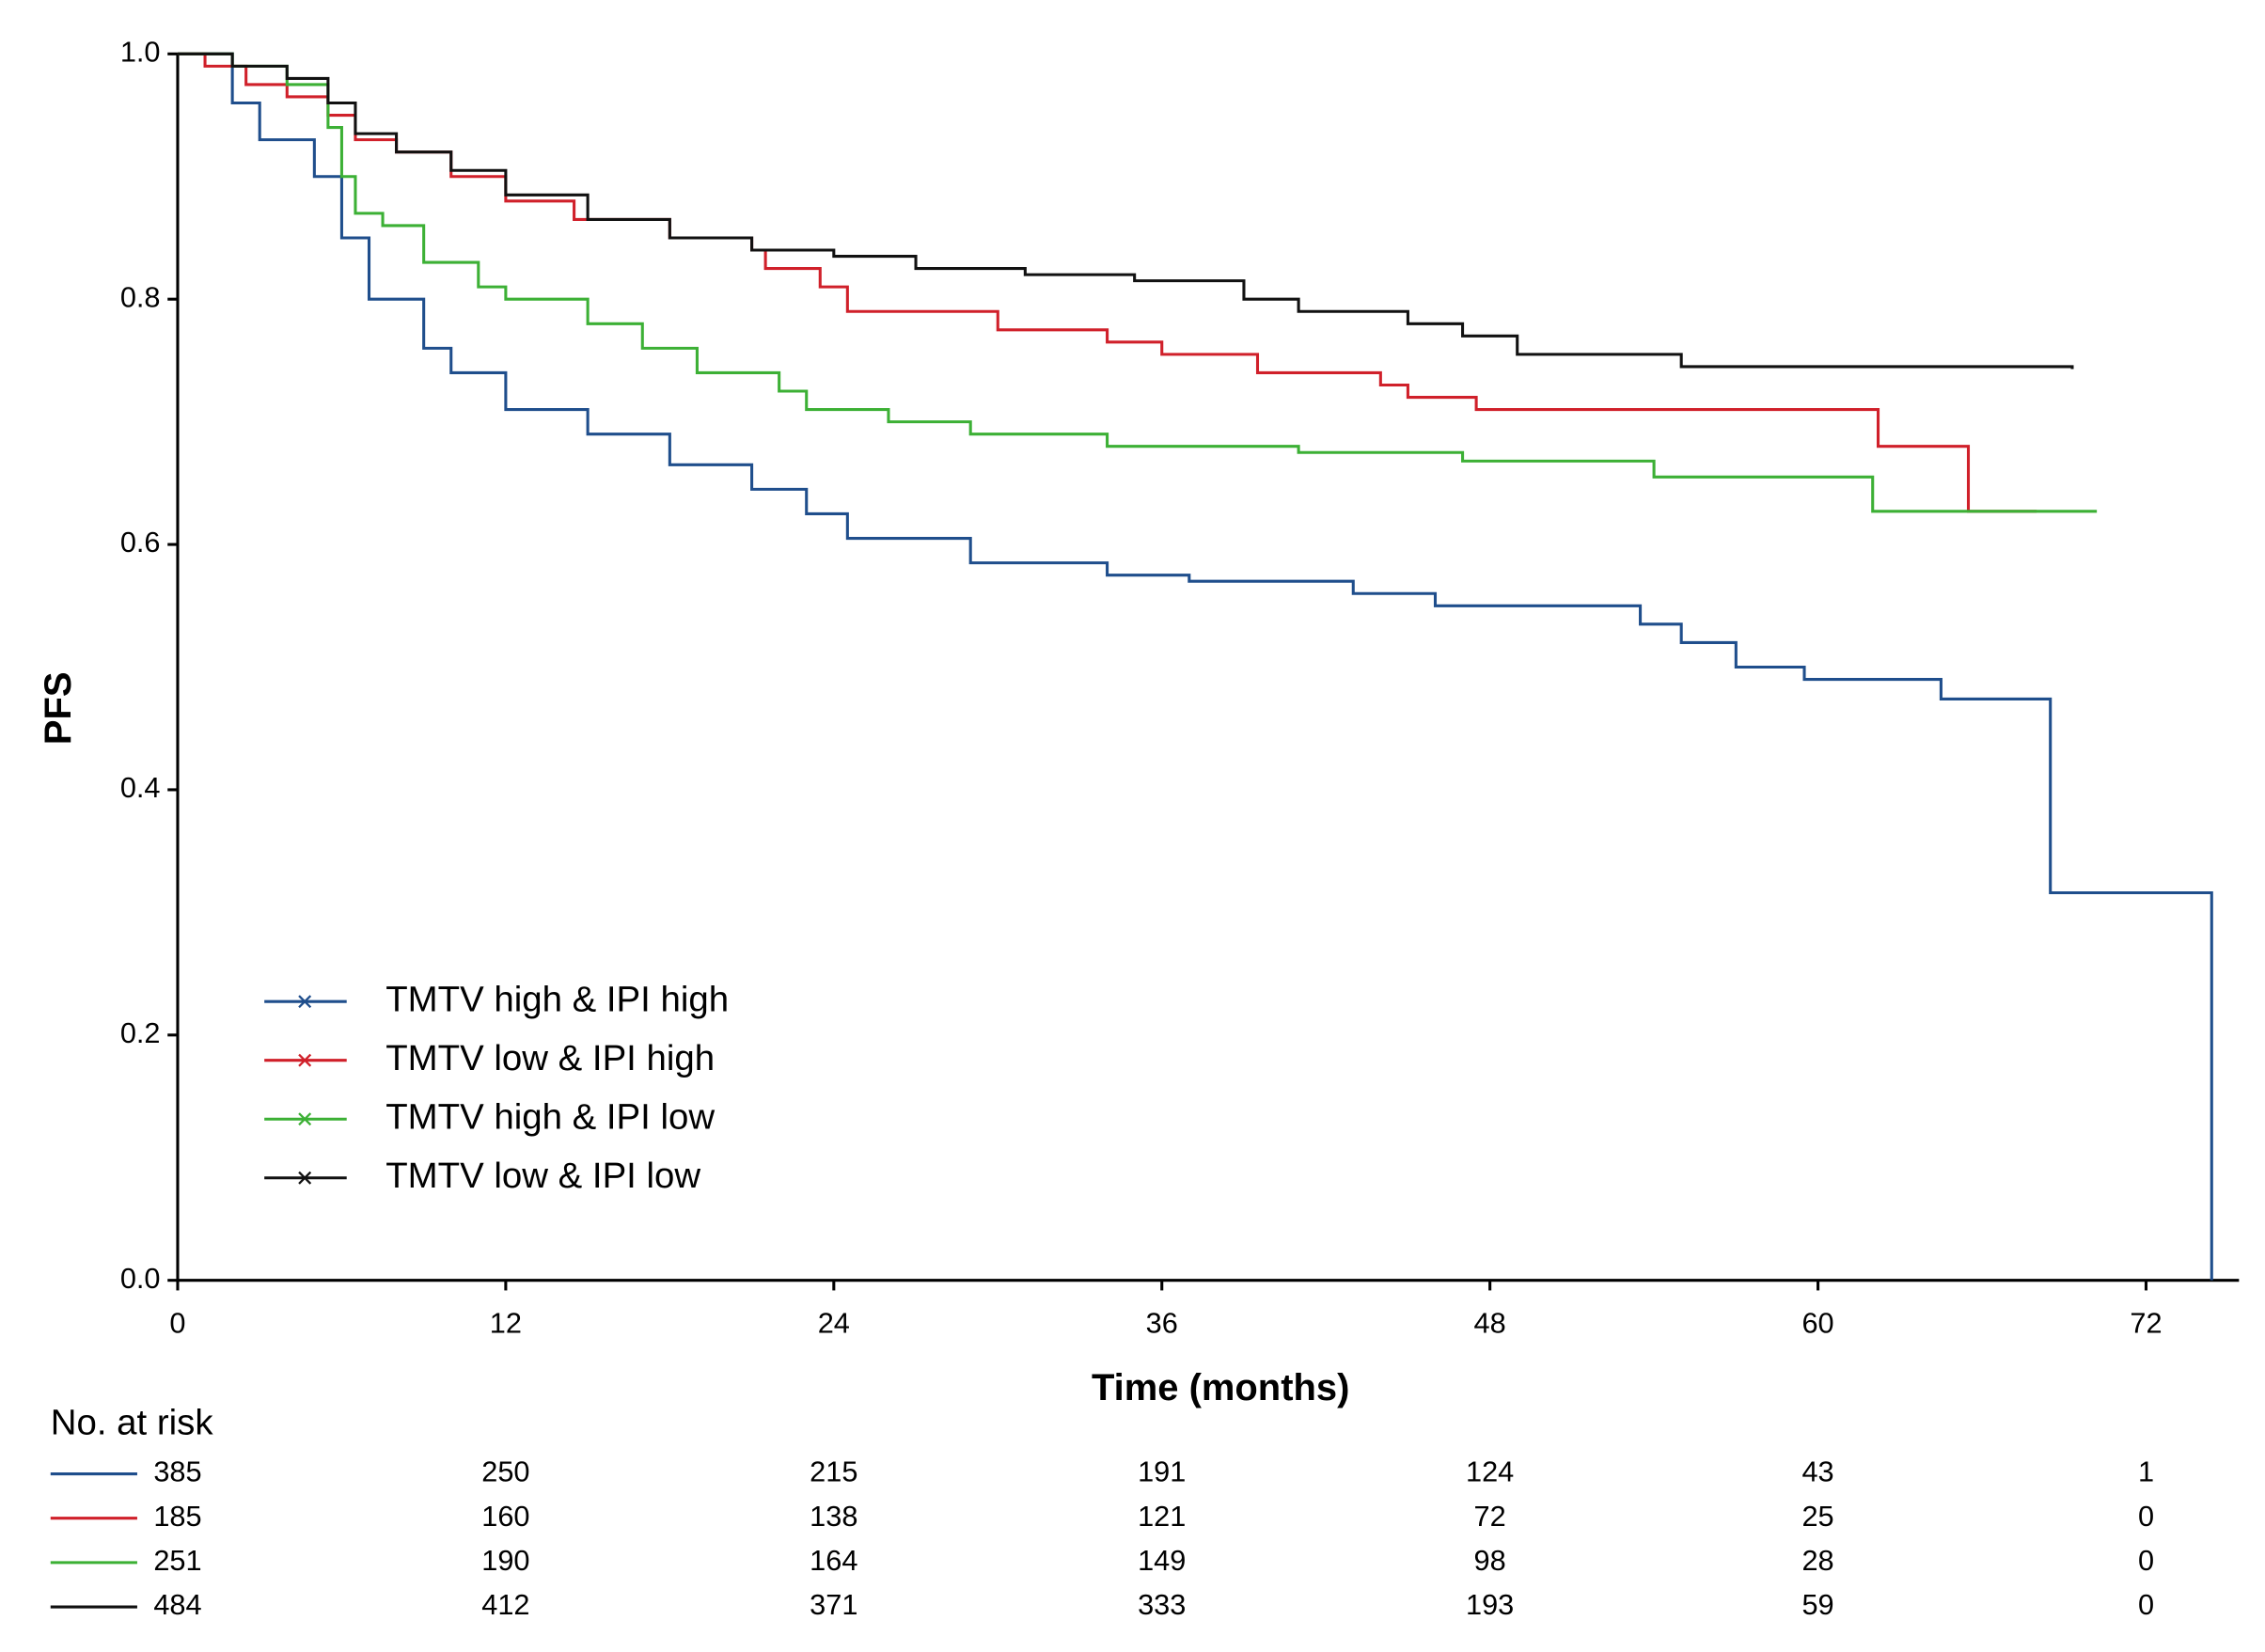 The width and height of the screenshot is (2265, 1652). I want to click on risk-count: 59, so click(1817, 1605).